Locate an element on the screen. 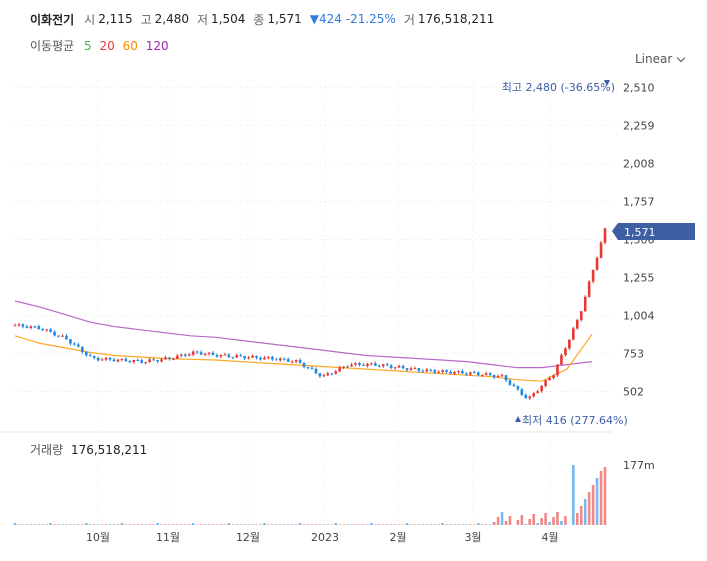 The height and width of the screenshot is (561, 707). ma120-line is located at coordinates (303, 334).